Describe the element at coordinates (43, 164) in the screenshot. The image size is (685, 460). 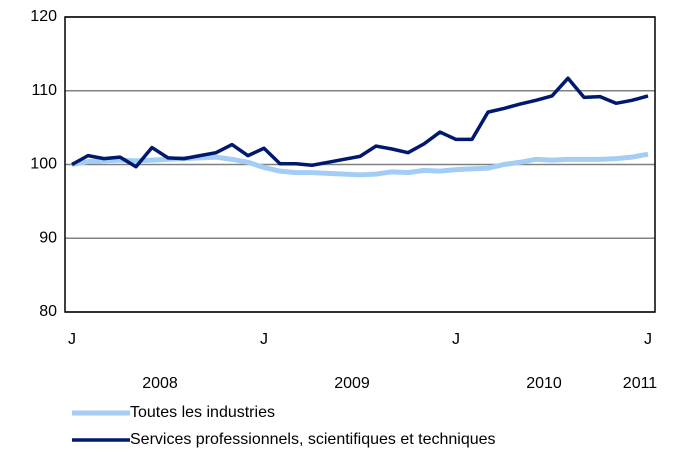
I see `y-tick-label: 100` at that location.